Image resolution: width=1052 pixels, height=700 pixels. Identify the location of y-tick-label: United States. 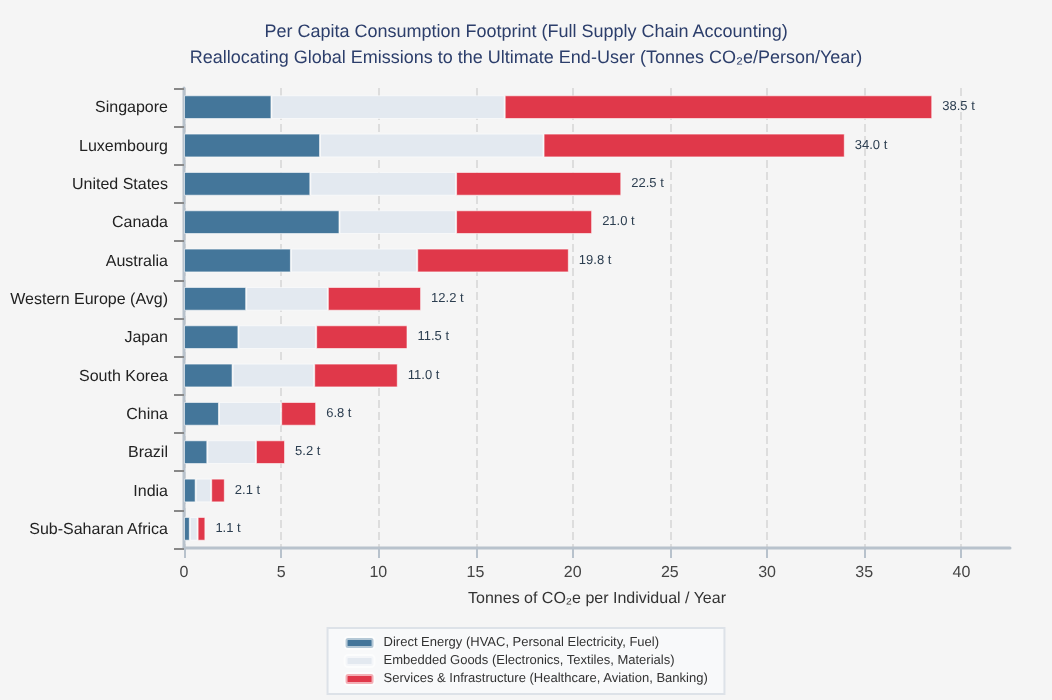
(119, 183).